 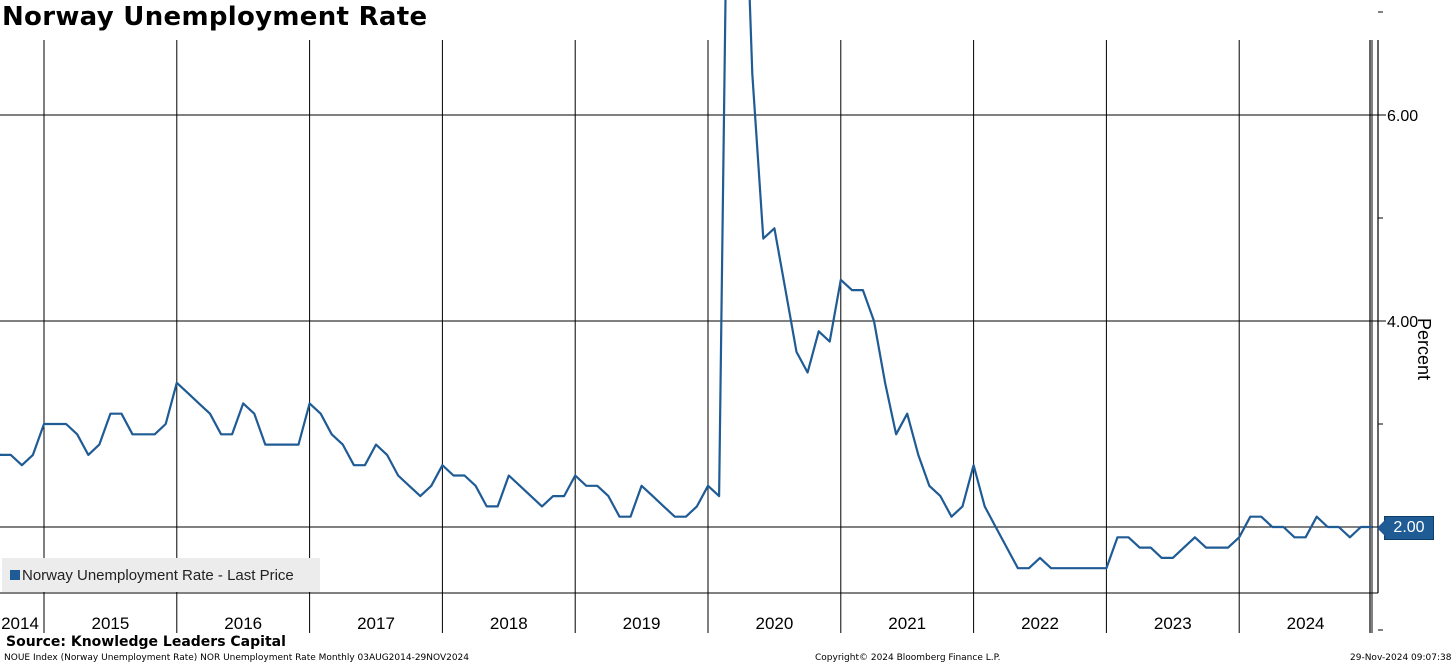 What do you see at coordinates (907, 623) in the screenshot?
I see `x-year-label-2021: 2021` at bounding box center [907, 623].